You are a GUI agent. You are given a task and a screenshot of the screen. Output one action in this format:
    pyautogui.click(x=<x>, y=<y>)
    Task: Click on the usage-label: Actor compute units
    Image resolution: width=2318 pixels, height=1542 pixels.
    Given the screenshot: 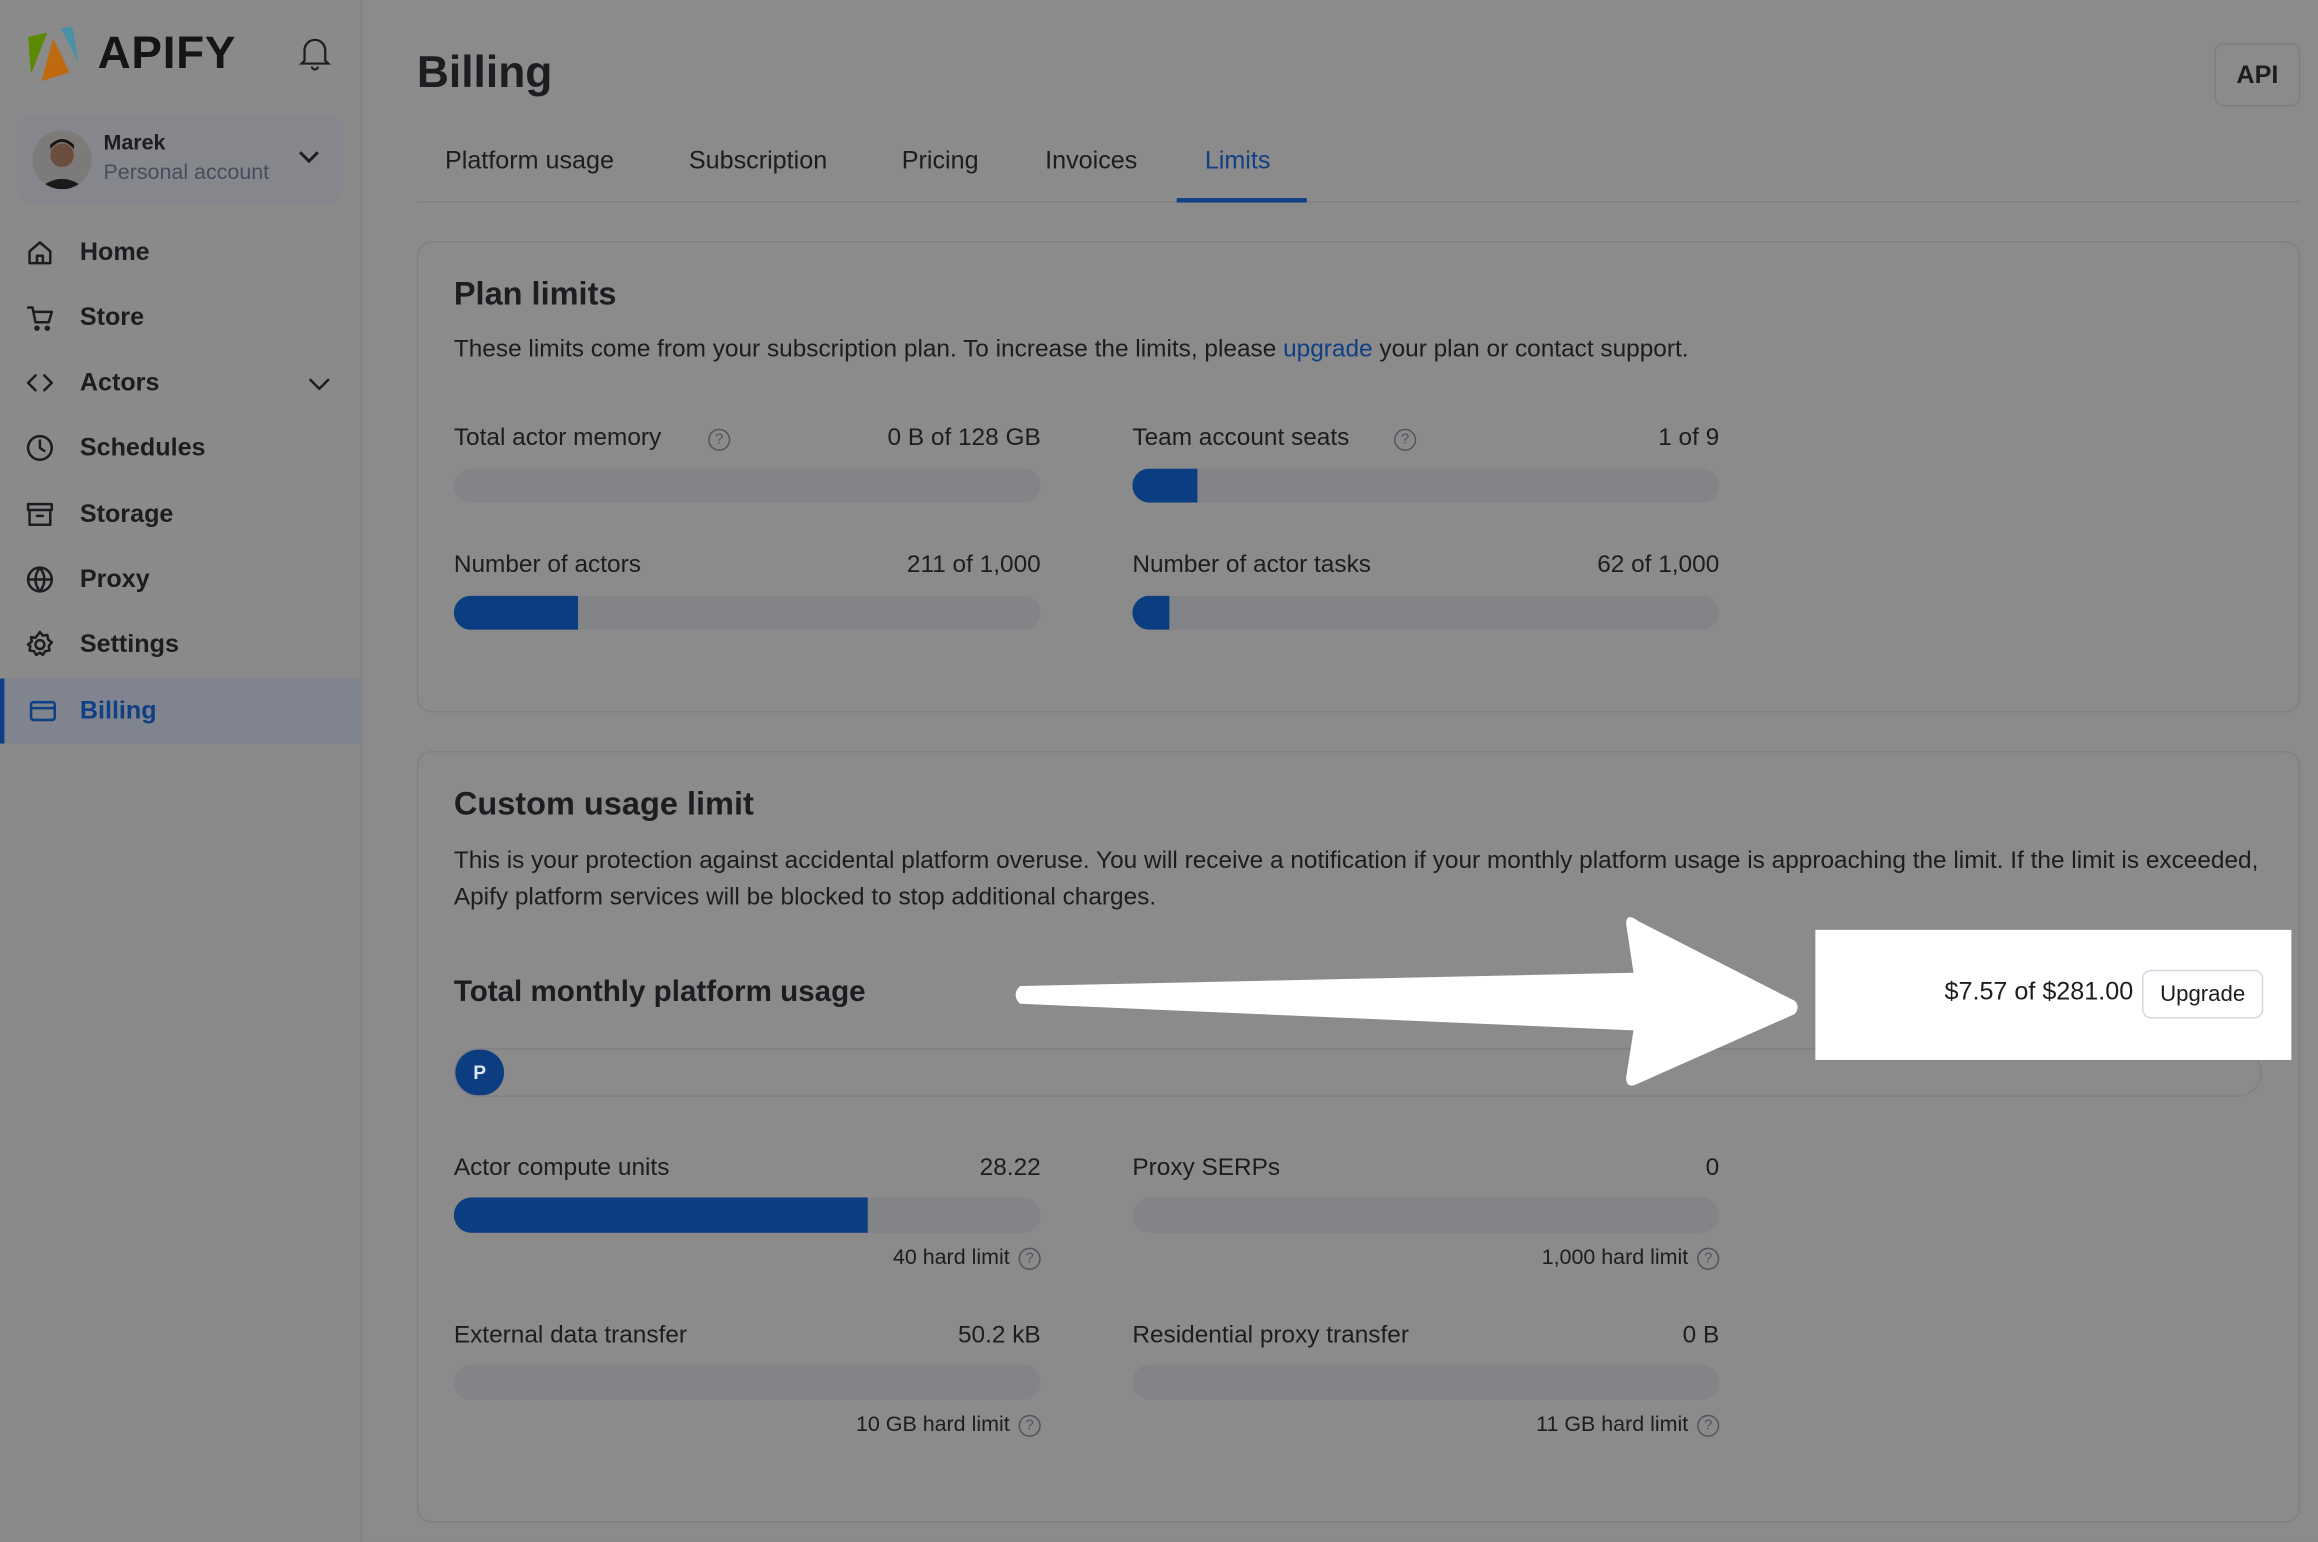 What is the action you would take?
    pyautogui.click(x=561, y=1168)
    